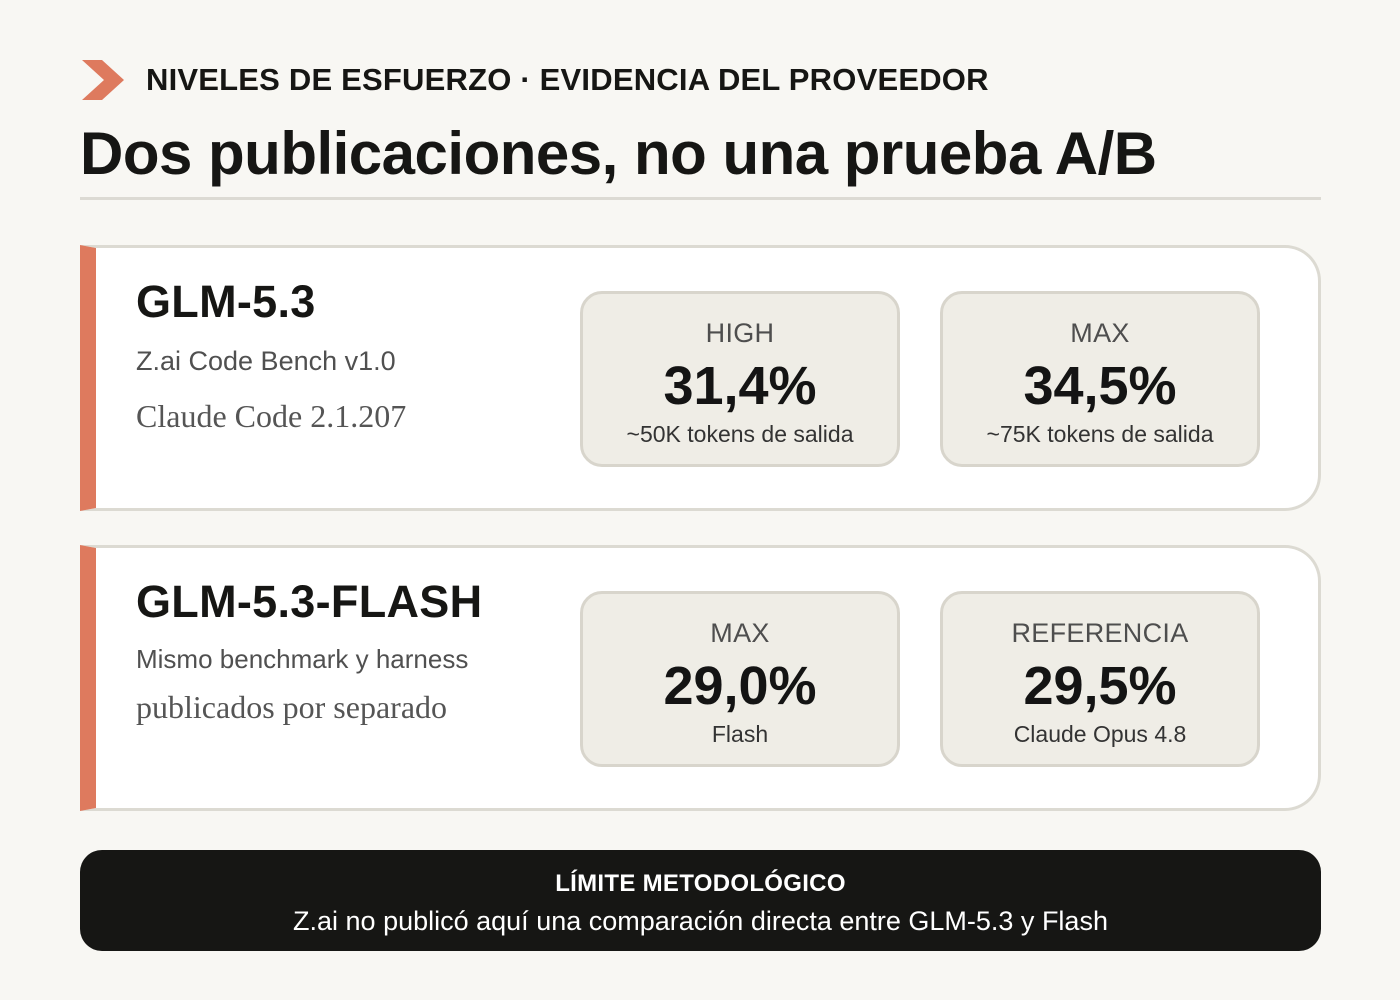 The image size is (1400, 1000). I want to click on metric-note: ~50K tokens de salida, so click(740, 434).